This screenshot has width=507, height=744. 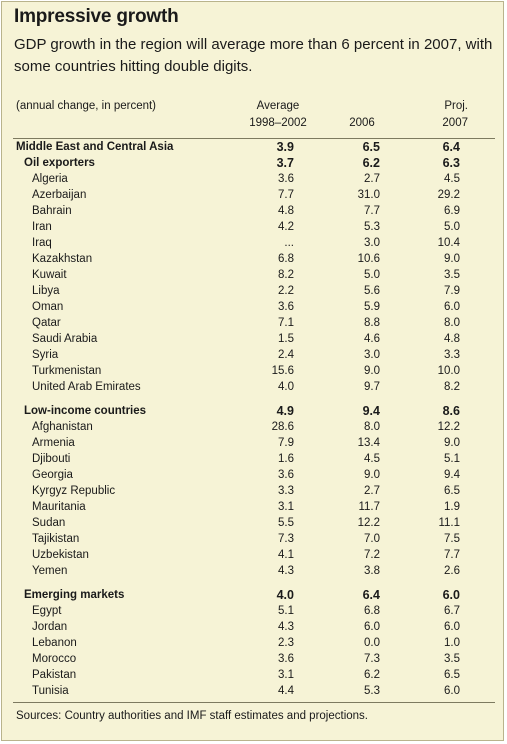 I want to click on table-row: Kyrgyz Republic 3.3 2.7 6.5, so click(x=253, y=491).